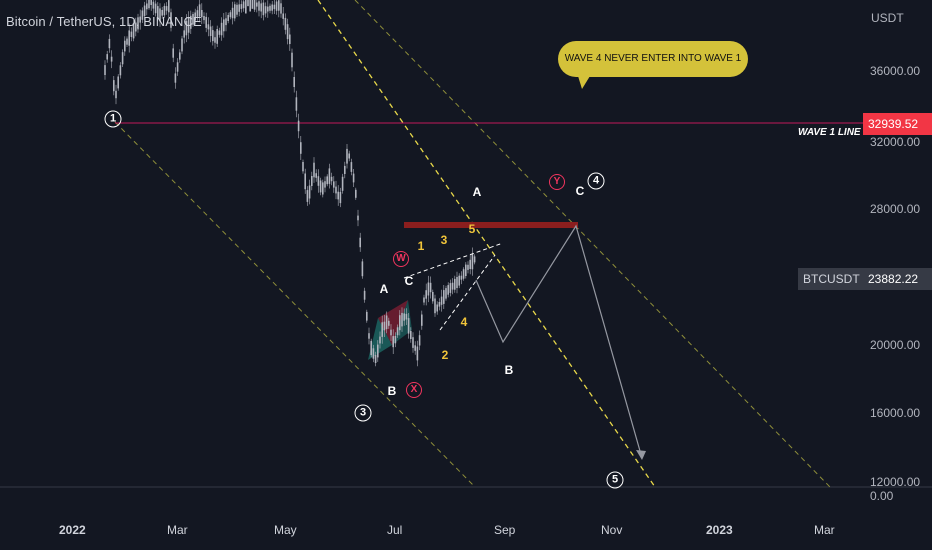 This screenshot has width=932, height=550. What do you see at coordinates (897, 124) in the screenshot?
I see `wave1-price-tag: 32939.52` at bounding box center [897, 124].